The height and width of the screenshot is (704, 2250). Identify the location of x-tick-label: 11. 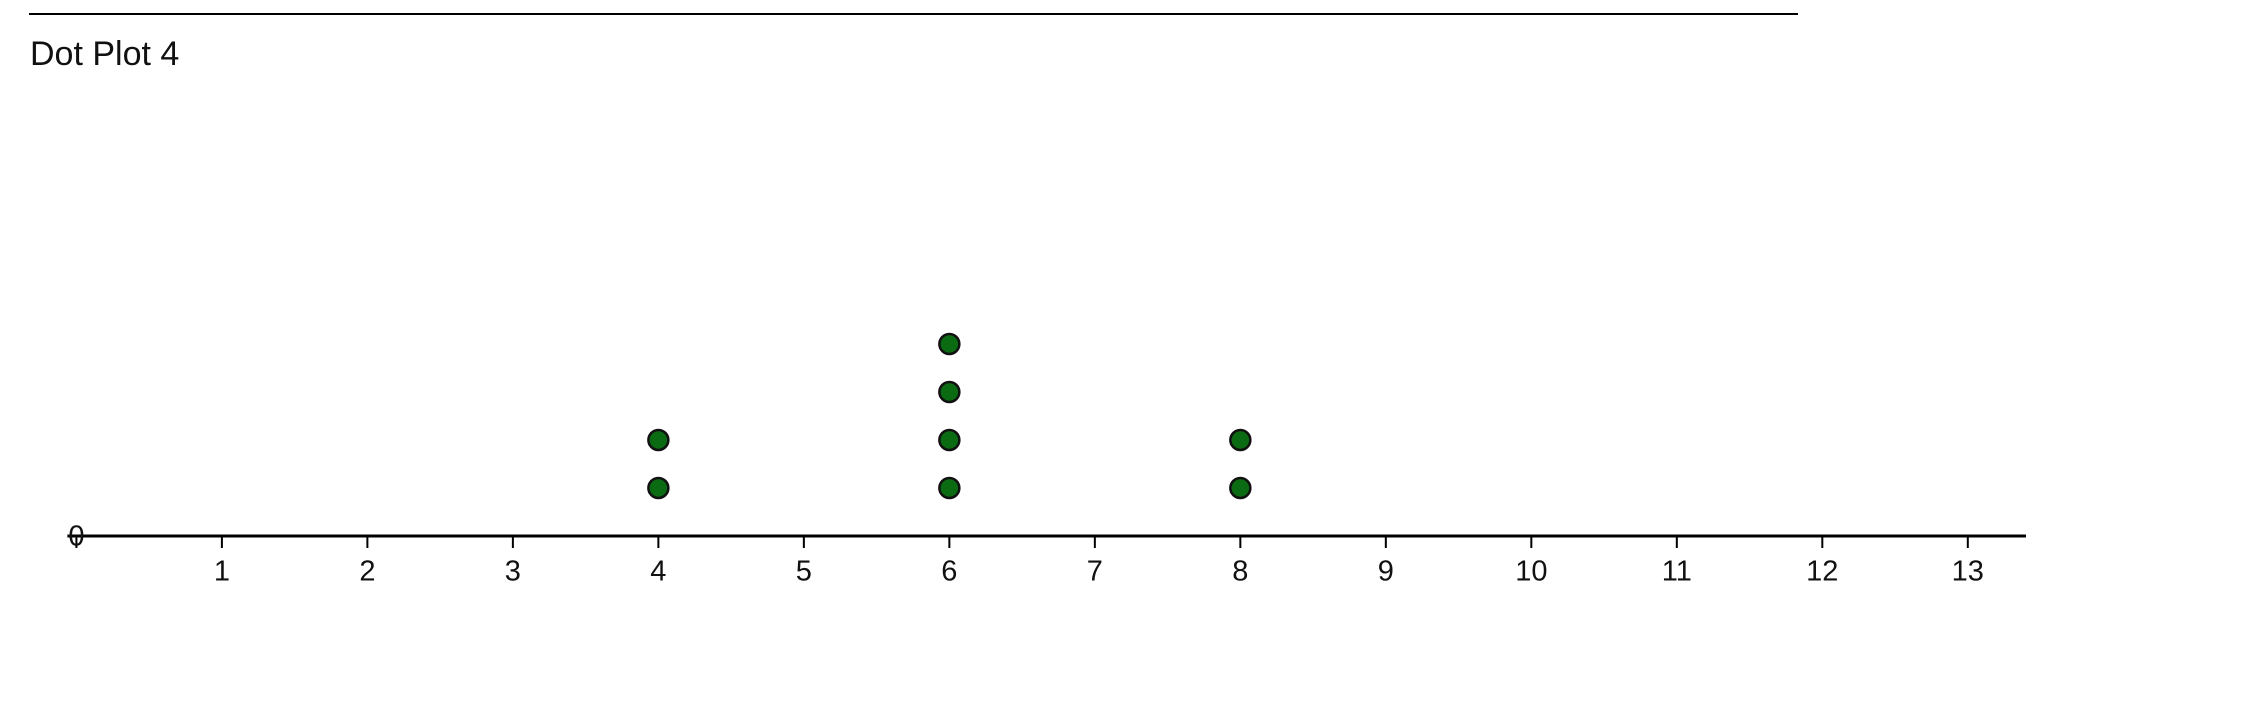
(1677, 572).